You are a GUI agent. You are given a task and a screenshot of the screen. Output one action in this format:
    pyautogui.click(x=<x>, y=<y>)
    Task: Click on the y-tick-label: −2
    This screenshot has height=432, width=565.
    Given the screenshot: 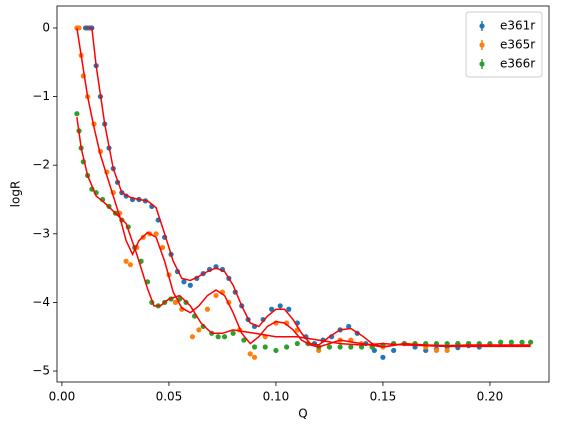 What is the action you would take?
    pyautogui.click(x=41, y=165)
    